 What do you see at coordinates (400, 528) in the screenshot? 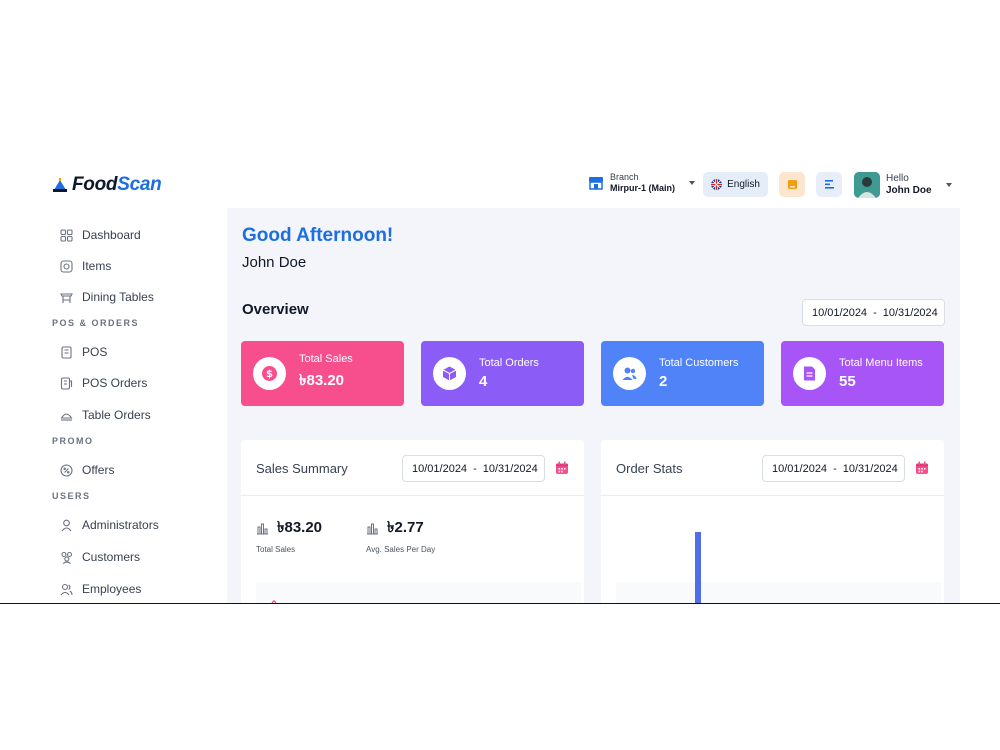
I see `metric-row: ৳2.77` at bounding box center [400, 528].